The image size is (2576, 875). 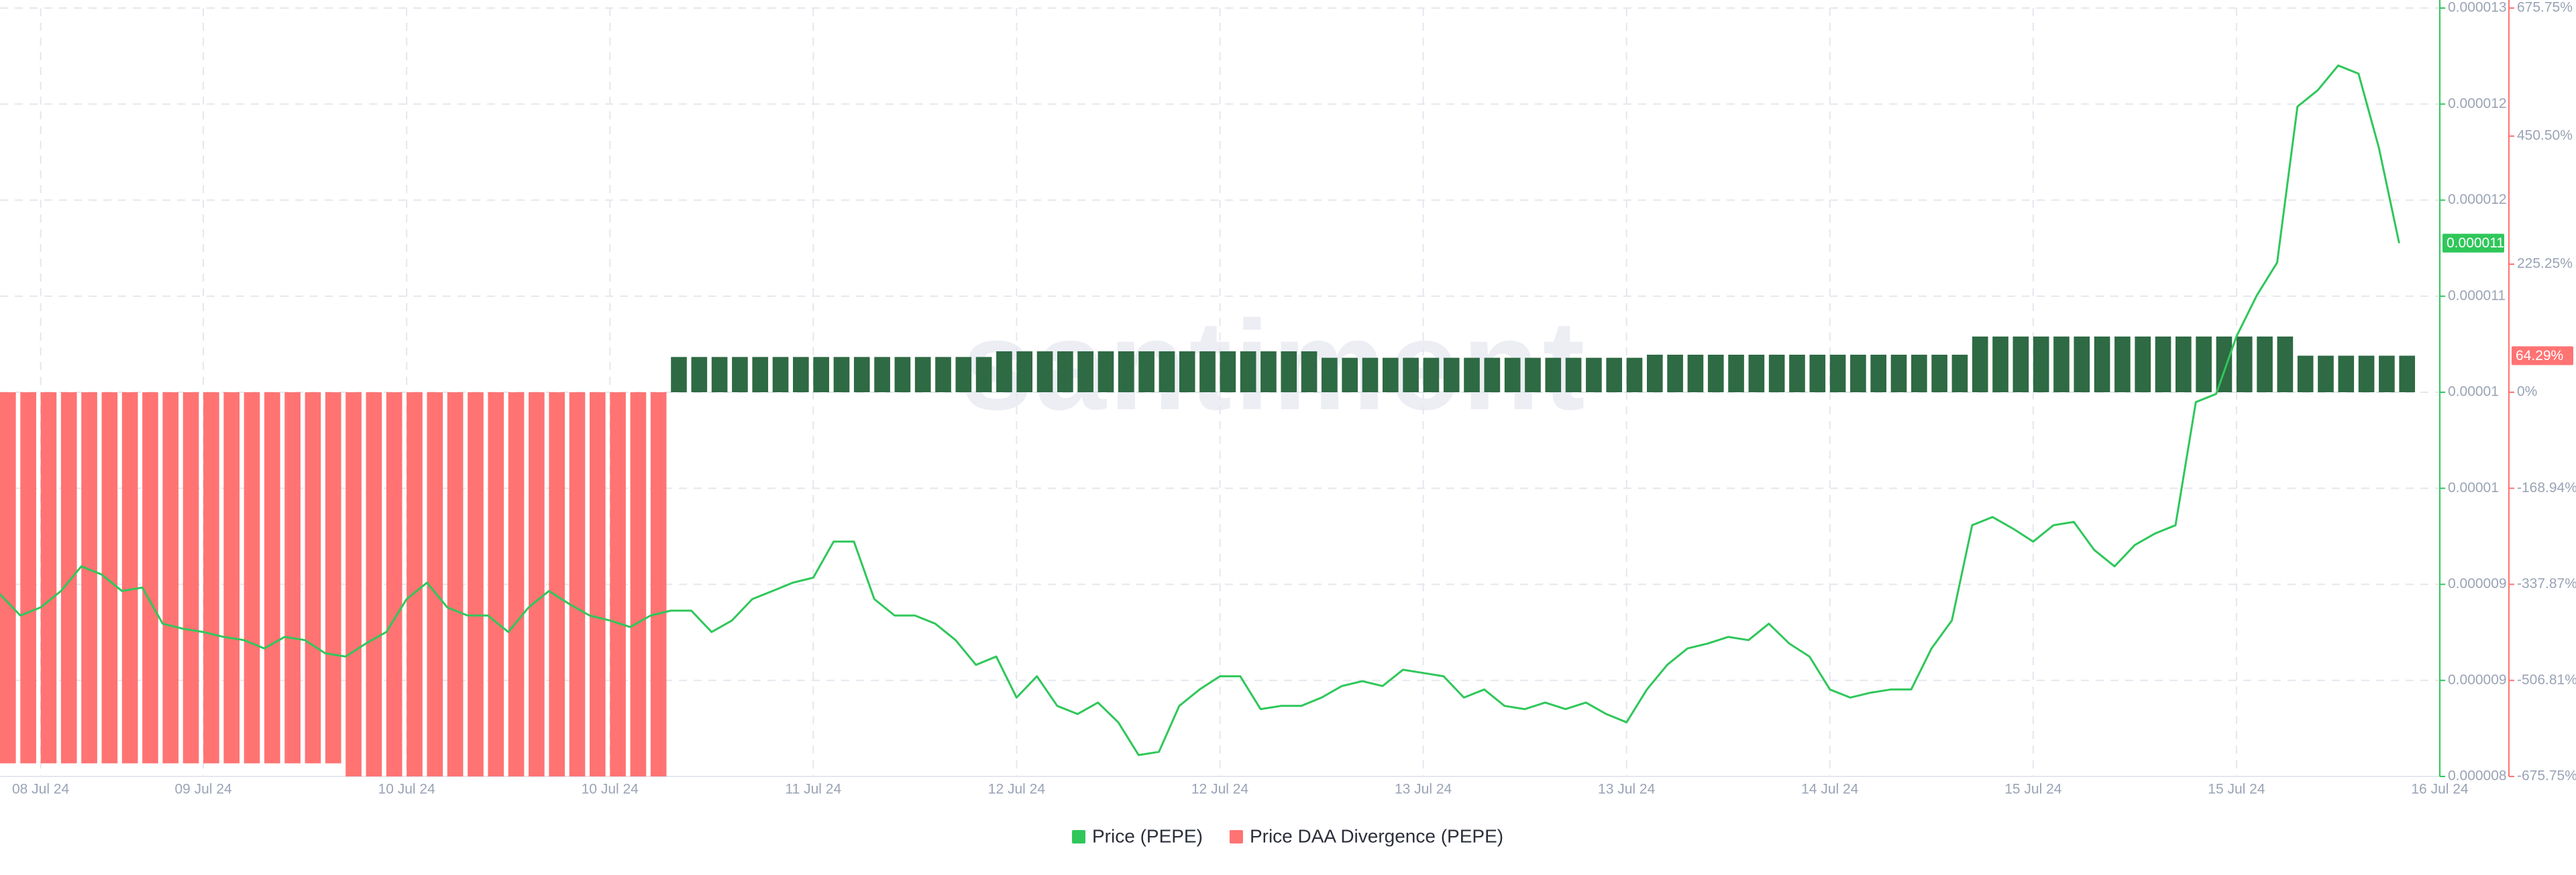 I want to click on y-tick-label: 0.00001, so click(x=2473, y=487).